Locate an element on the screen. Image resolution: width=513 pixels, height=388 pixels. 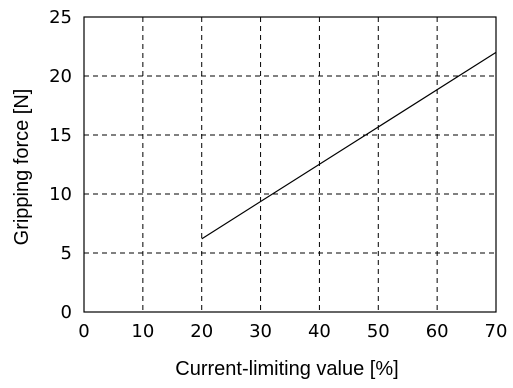
y-tick-label: 25 is located at coordinates (60, 17).